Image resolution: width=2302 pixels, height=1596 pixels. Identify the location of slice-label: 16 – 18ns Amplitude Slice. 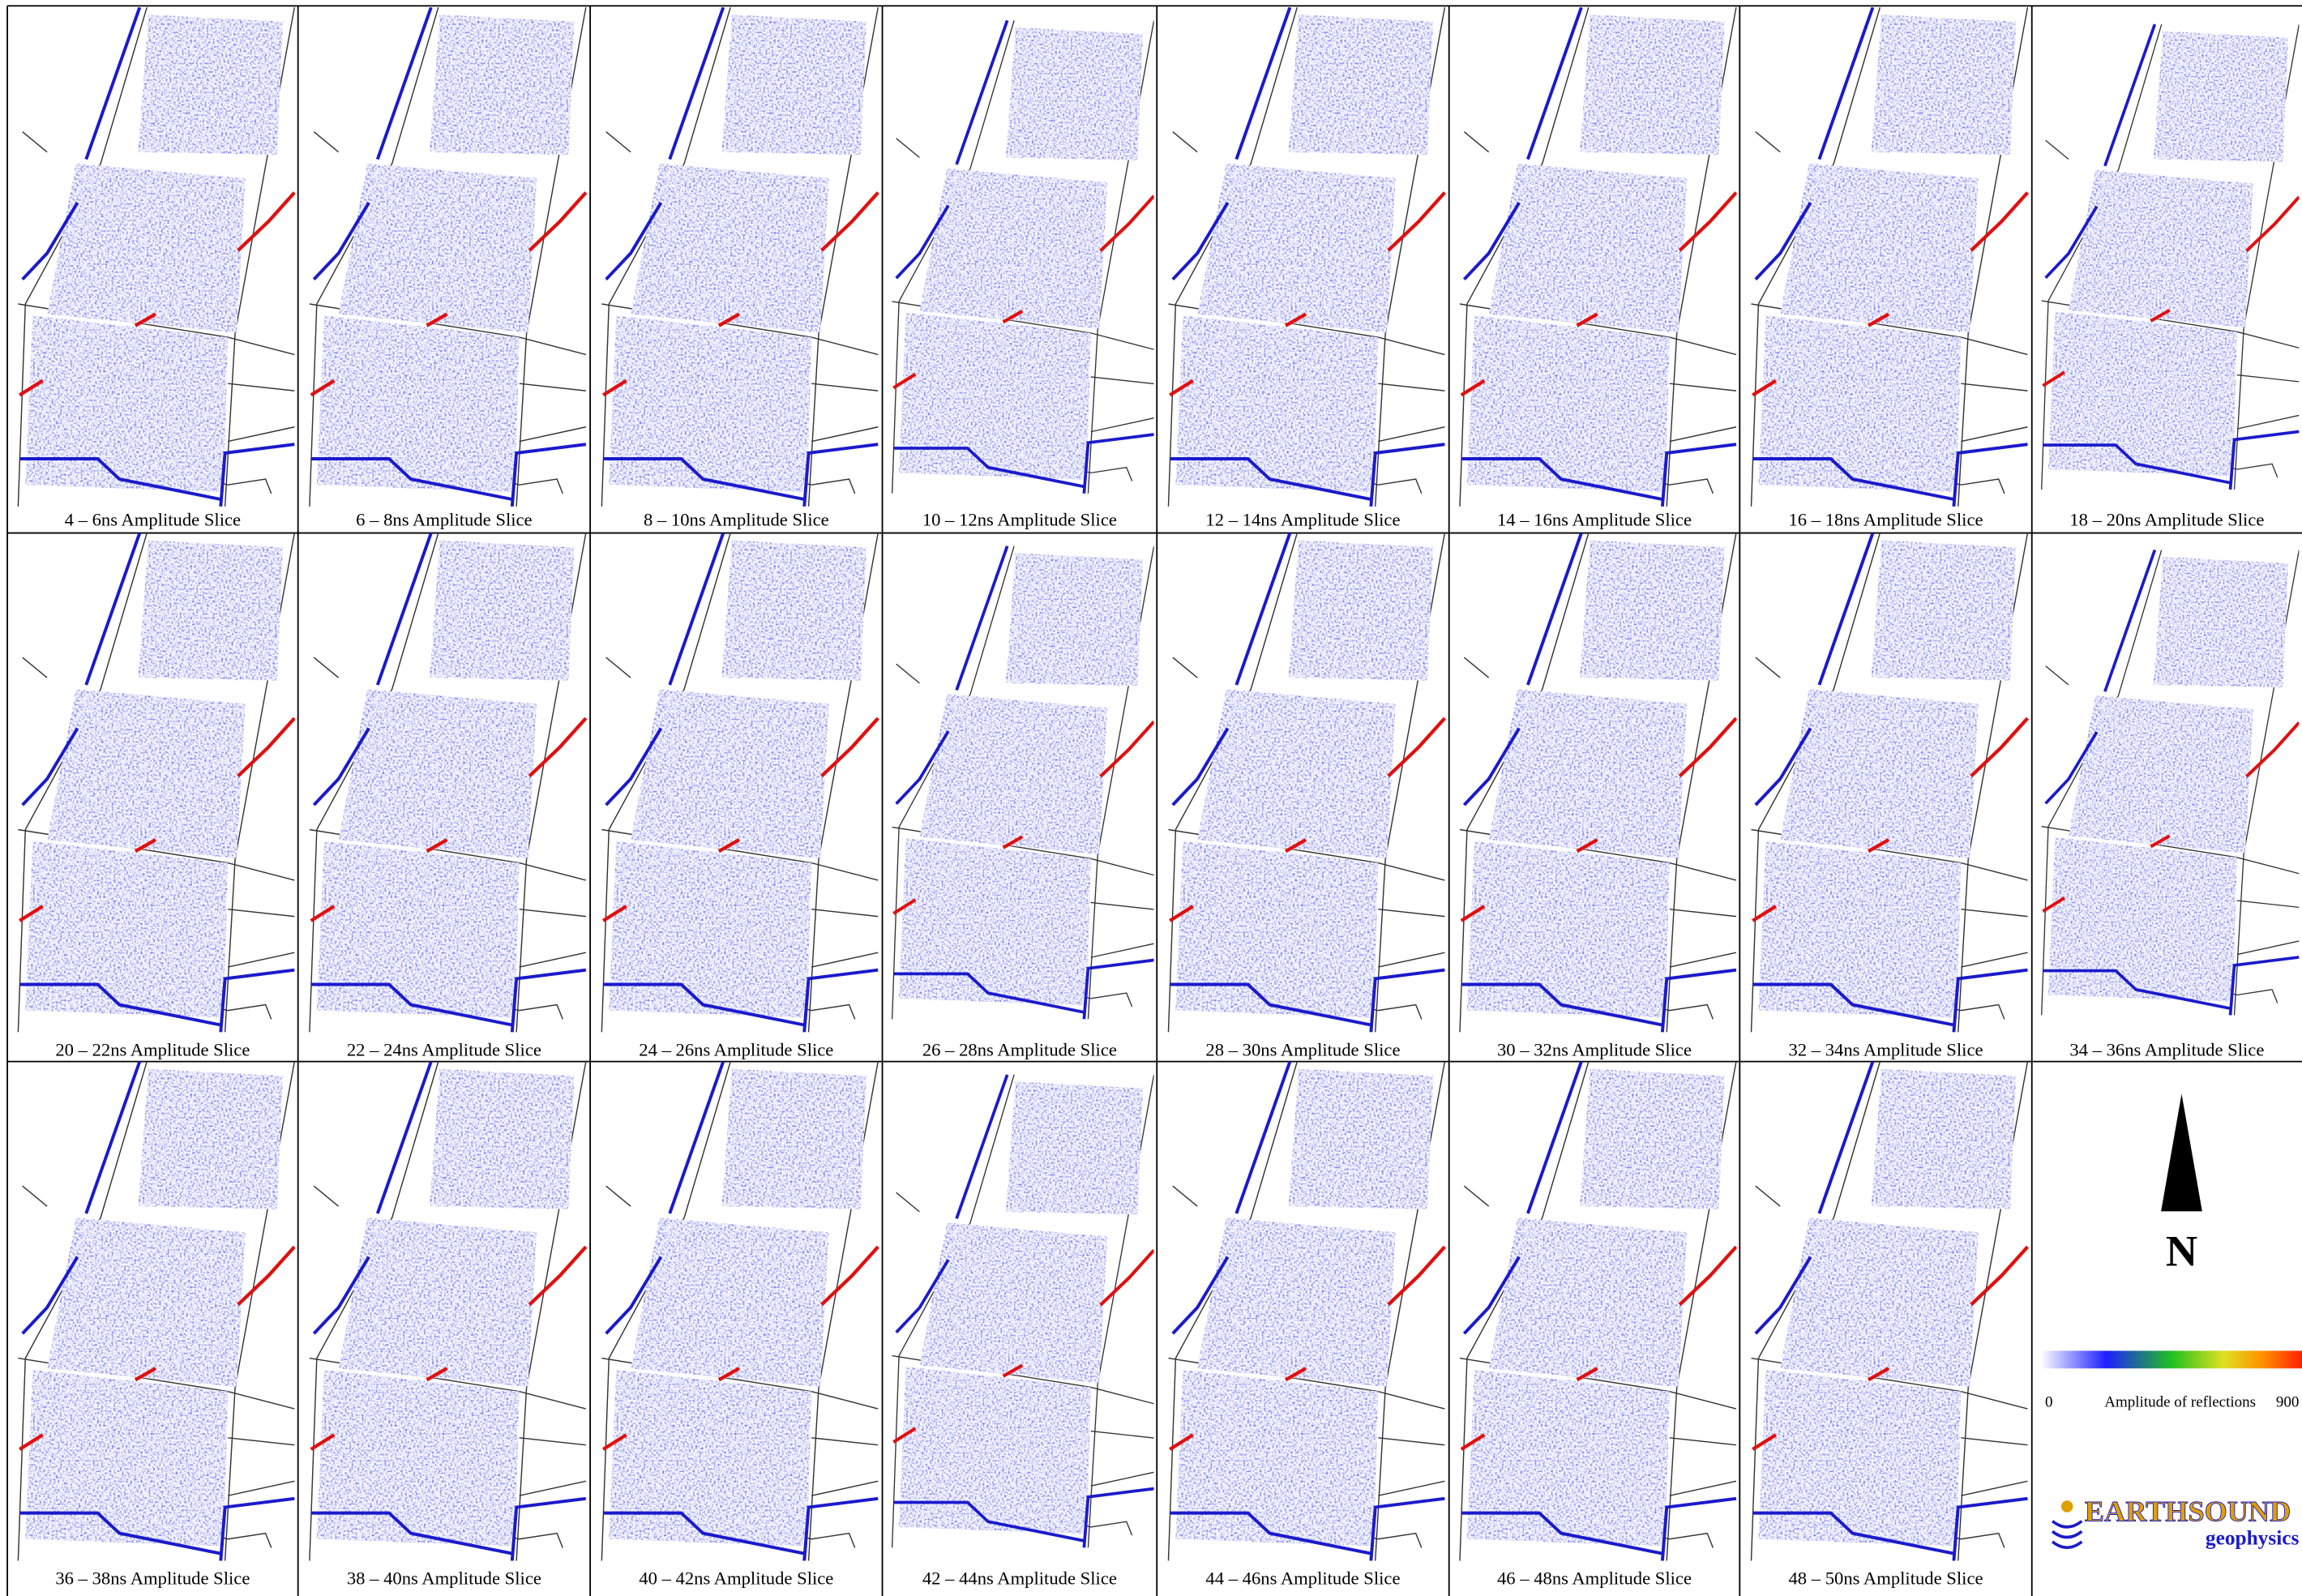
(1885, 519).